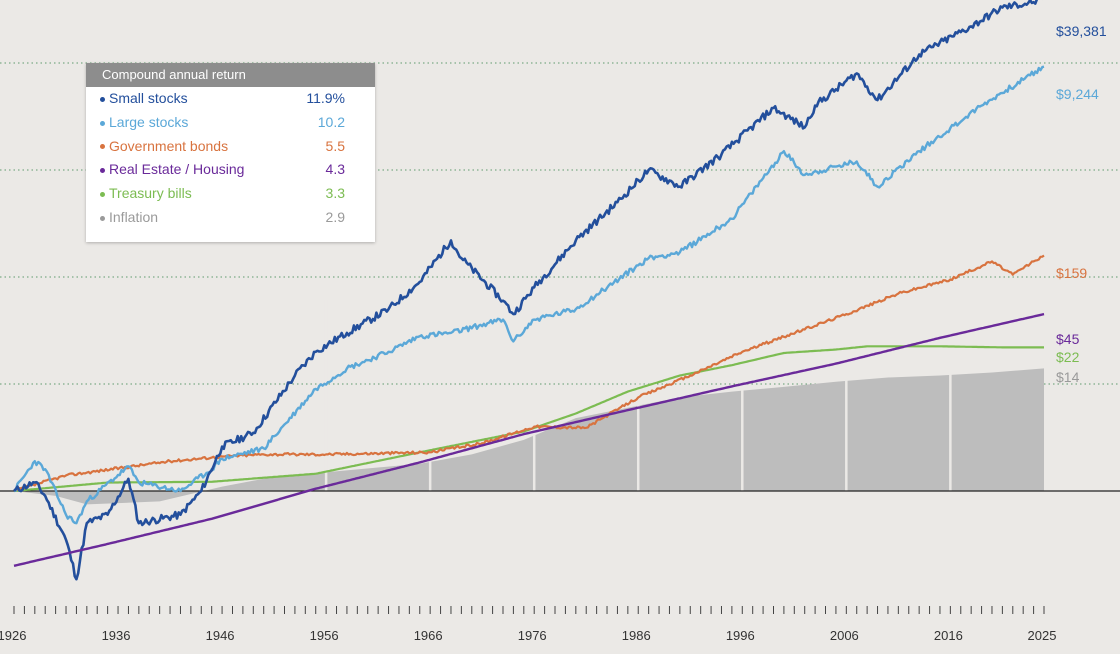  What do you see at coordinates (636, 635) in the screenshot?
I see `x-tick-label: 1986` at bounding box center [636, 635].